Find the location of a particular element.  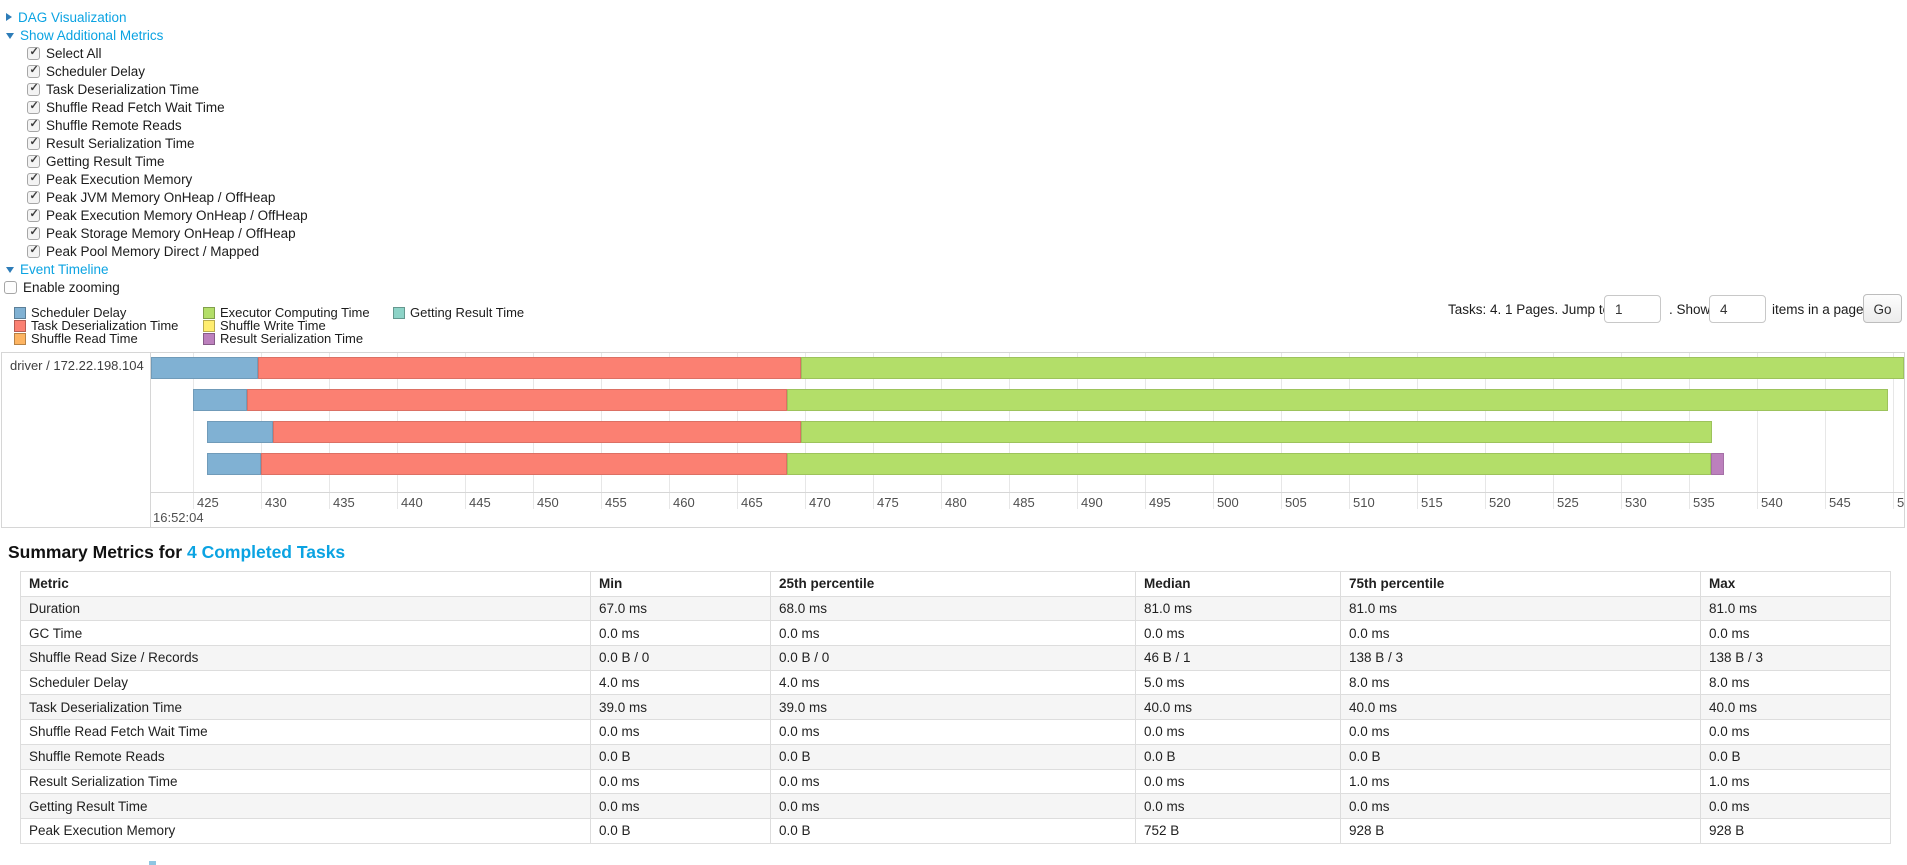

task-4-executor-computing-segment is located at coordinates (1249, 464).